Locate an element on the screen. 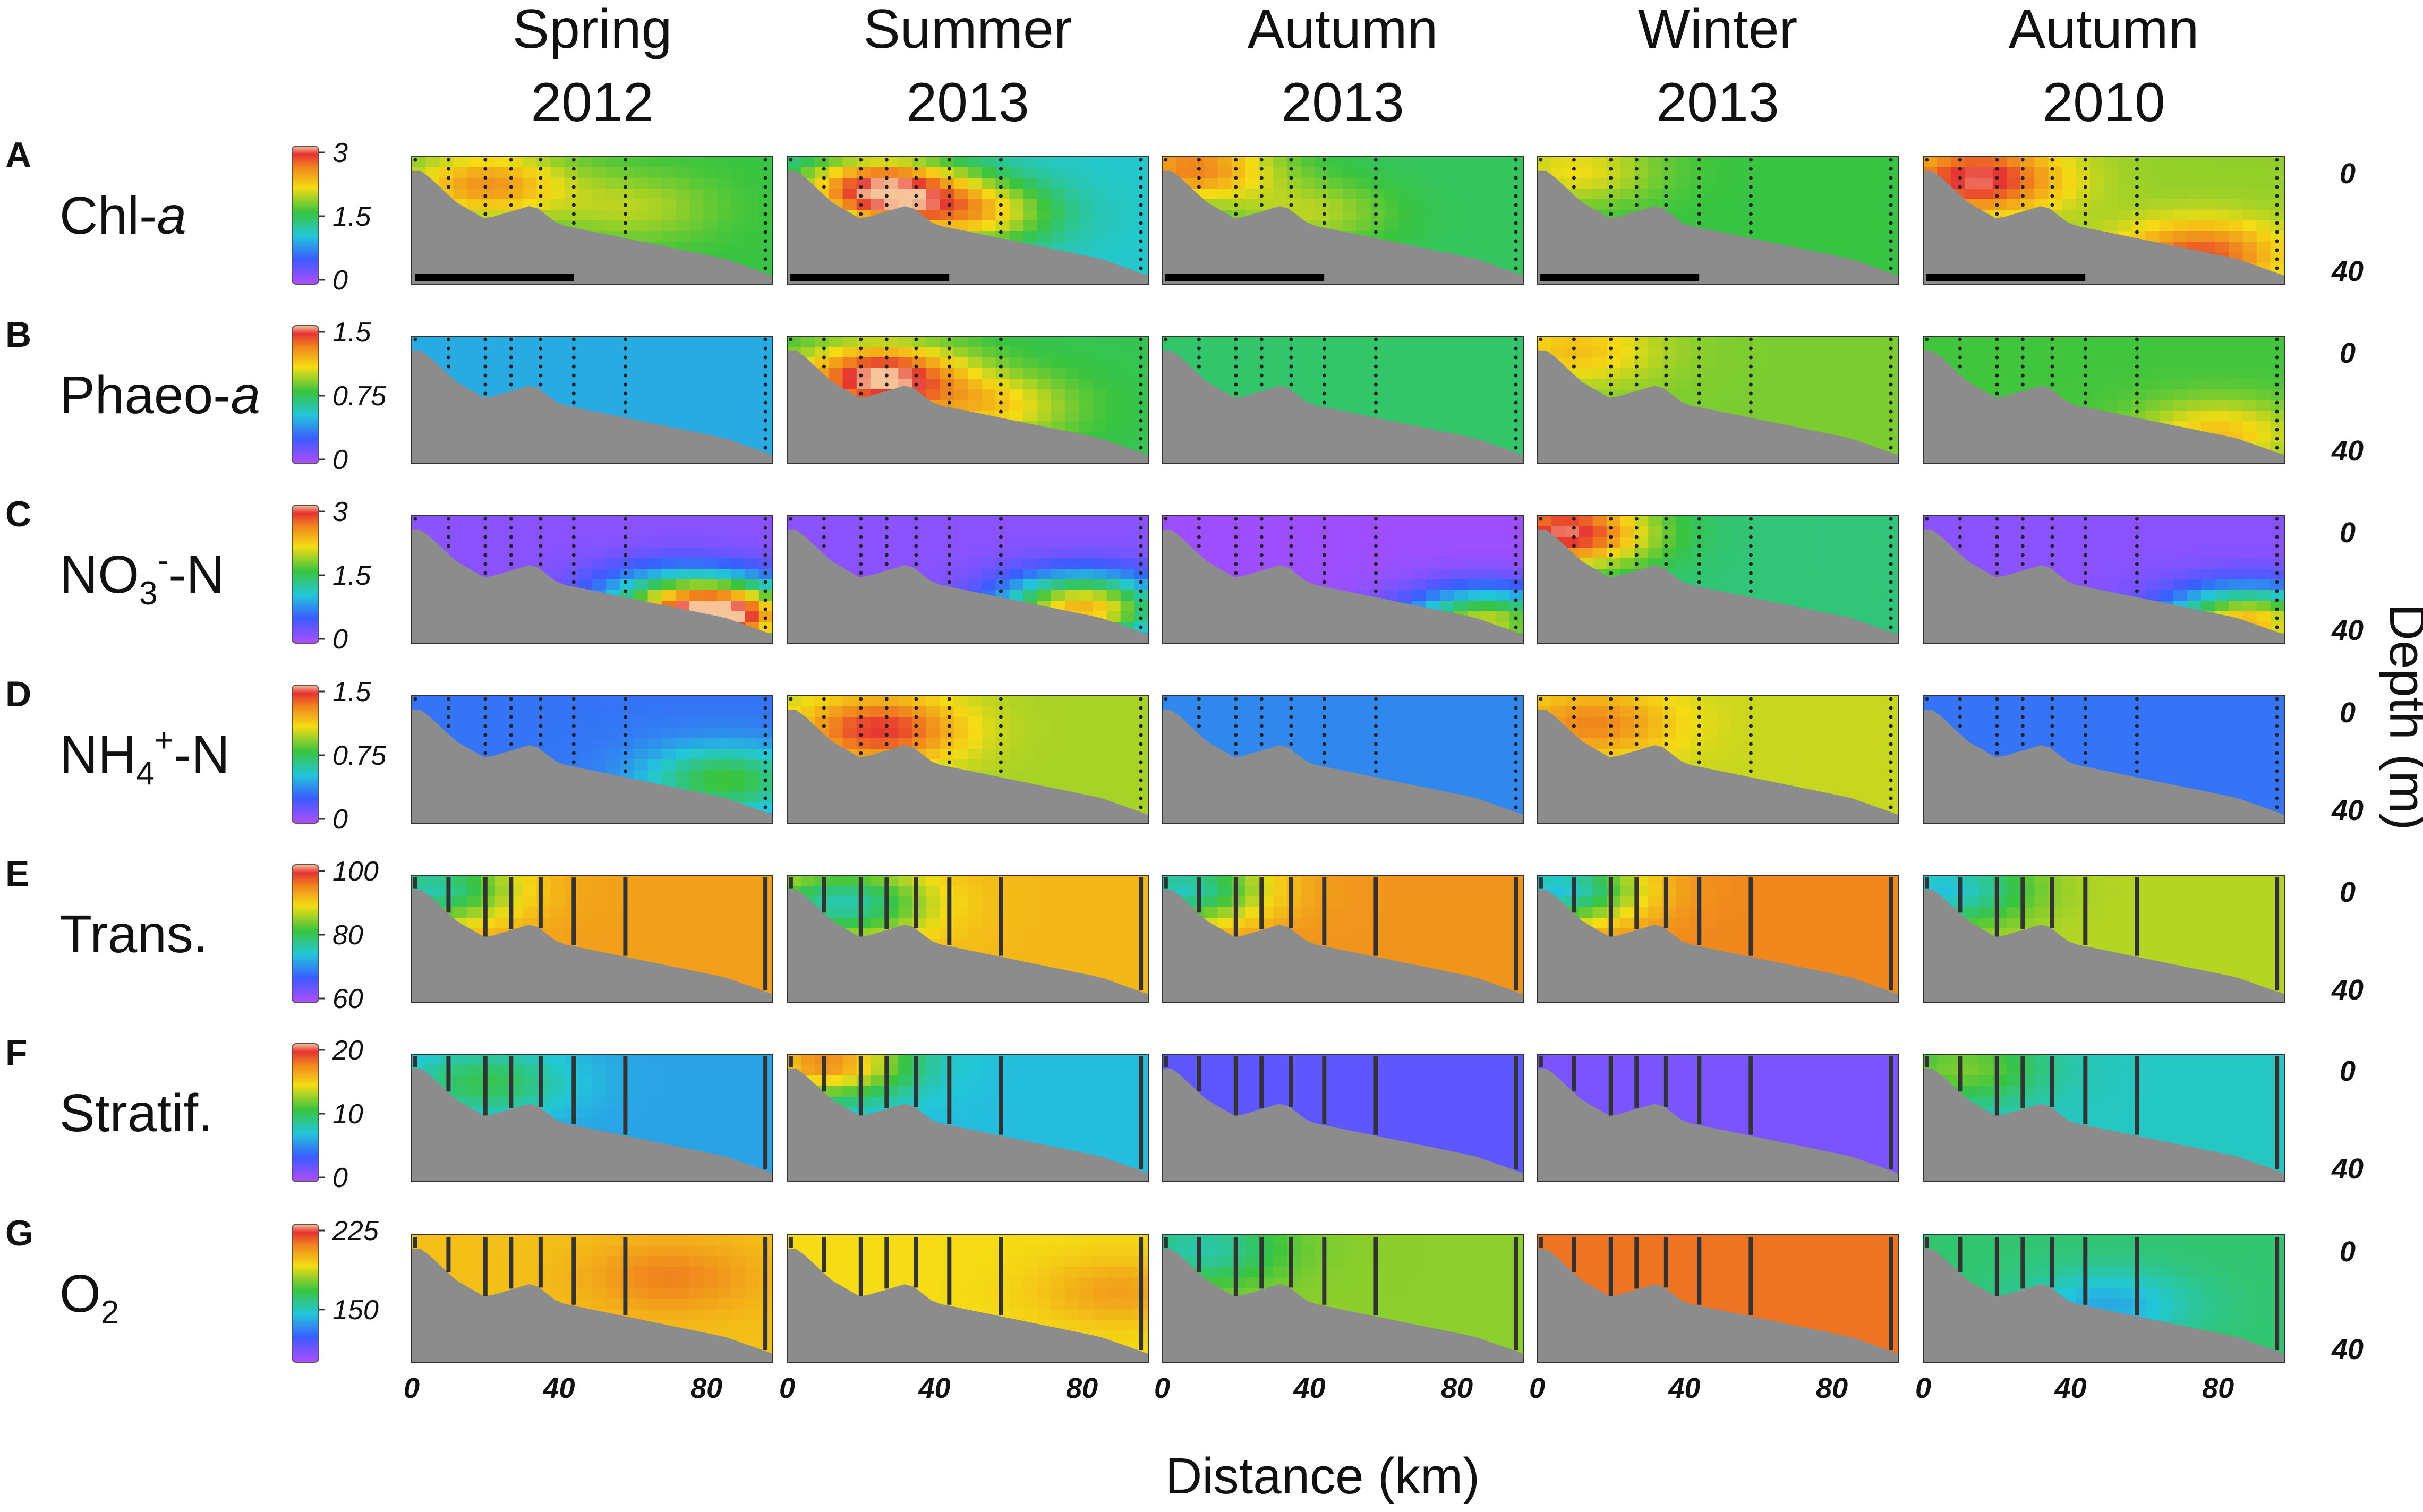 The height and width of the screenshot is (1512, 2423). panel-border is located at coordinates (1718, 220).